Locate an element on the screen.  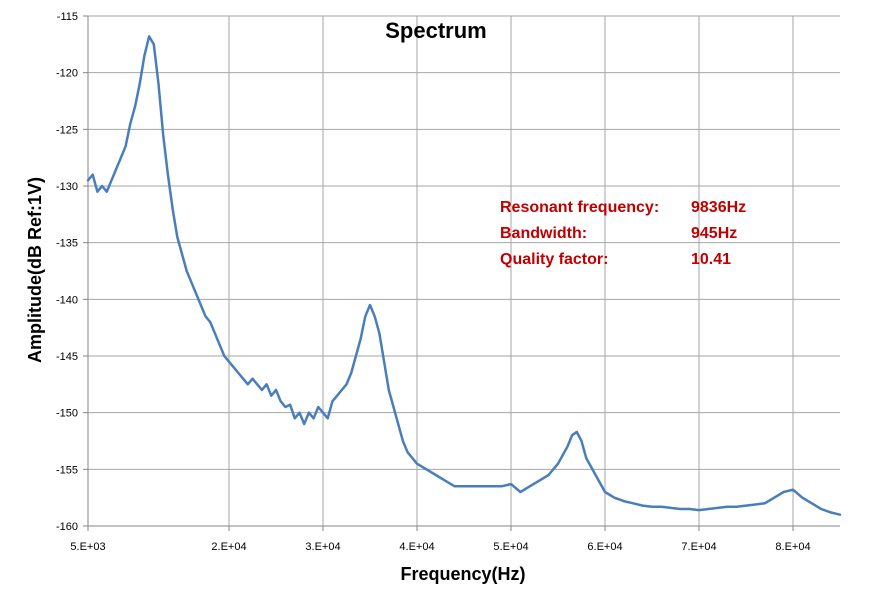
x-tick-label: 5.E+04 is located at coordinates (510, 547).